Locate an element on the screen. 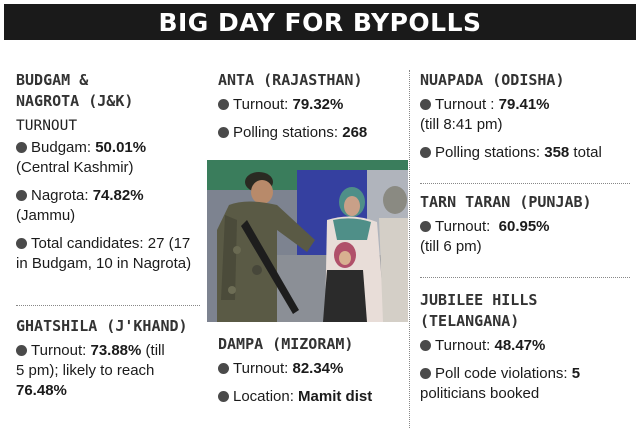 The width and height of the screenshot is (640, 437). title-banner: BIG DAY FOR BYPOLLS is located at coordinates (320, 22).